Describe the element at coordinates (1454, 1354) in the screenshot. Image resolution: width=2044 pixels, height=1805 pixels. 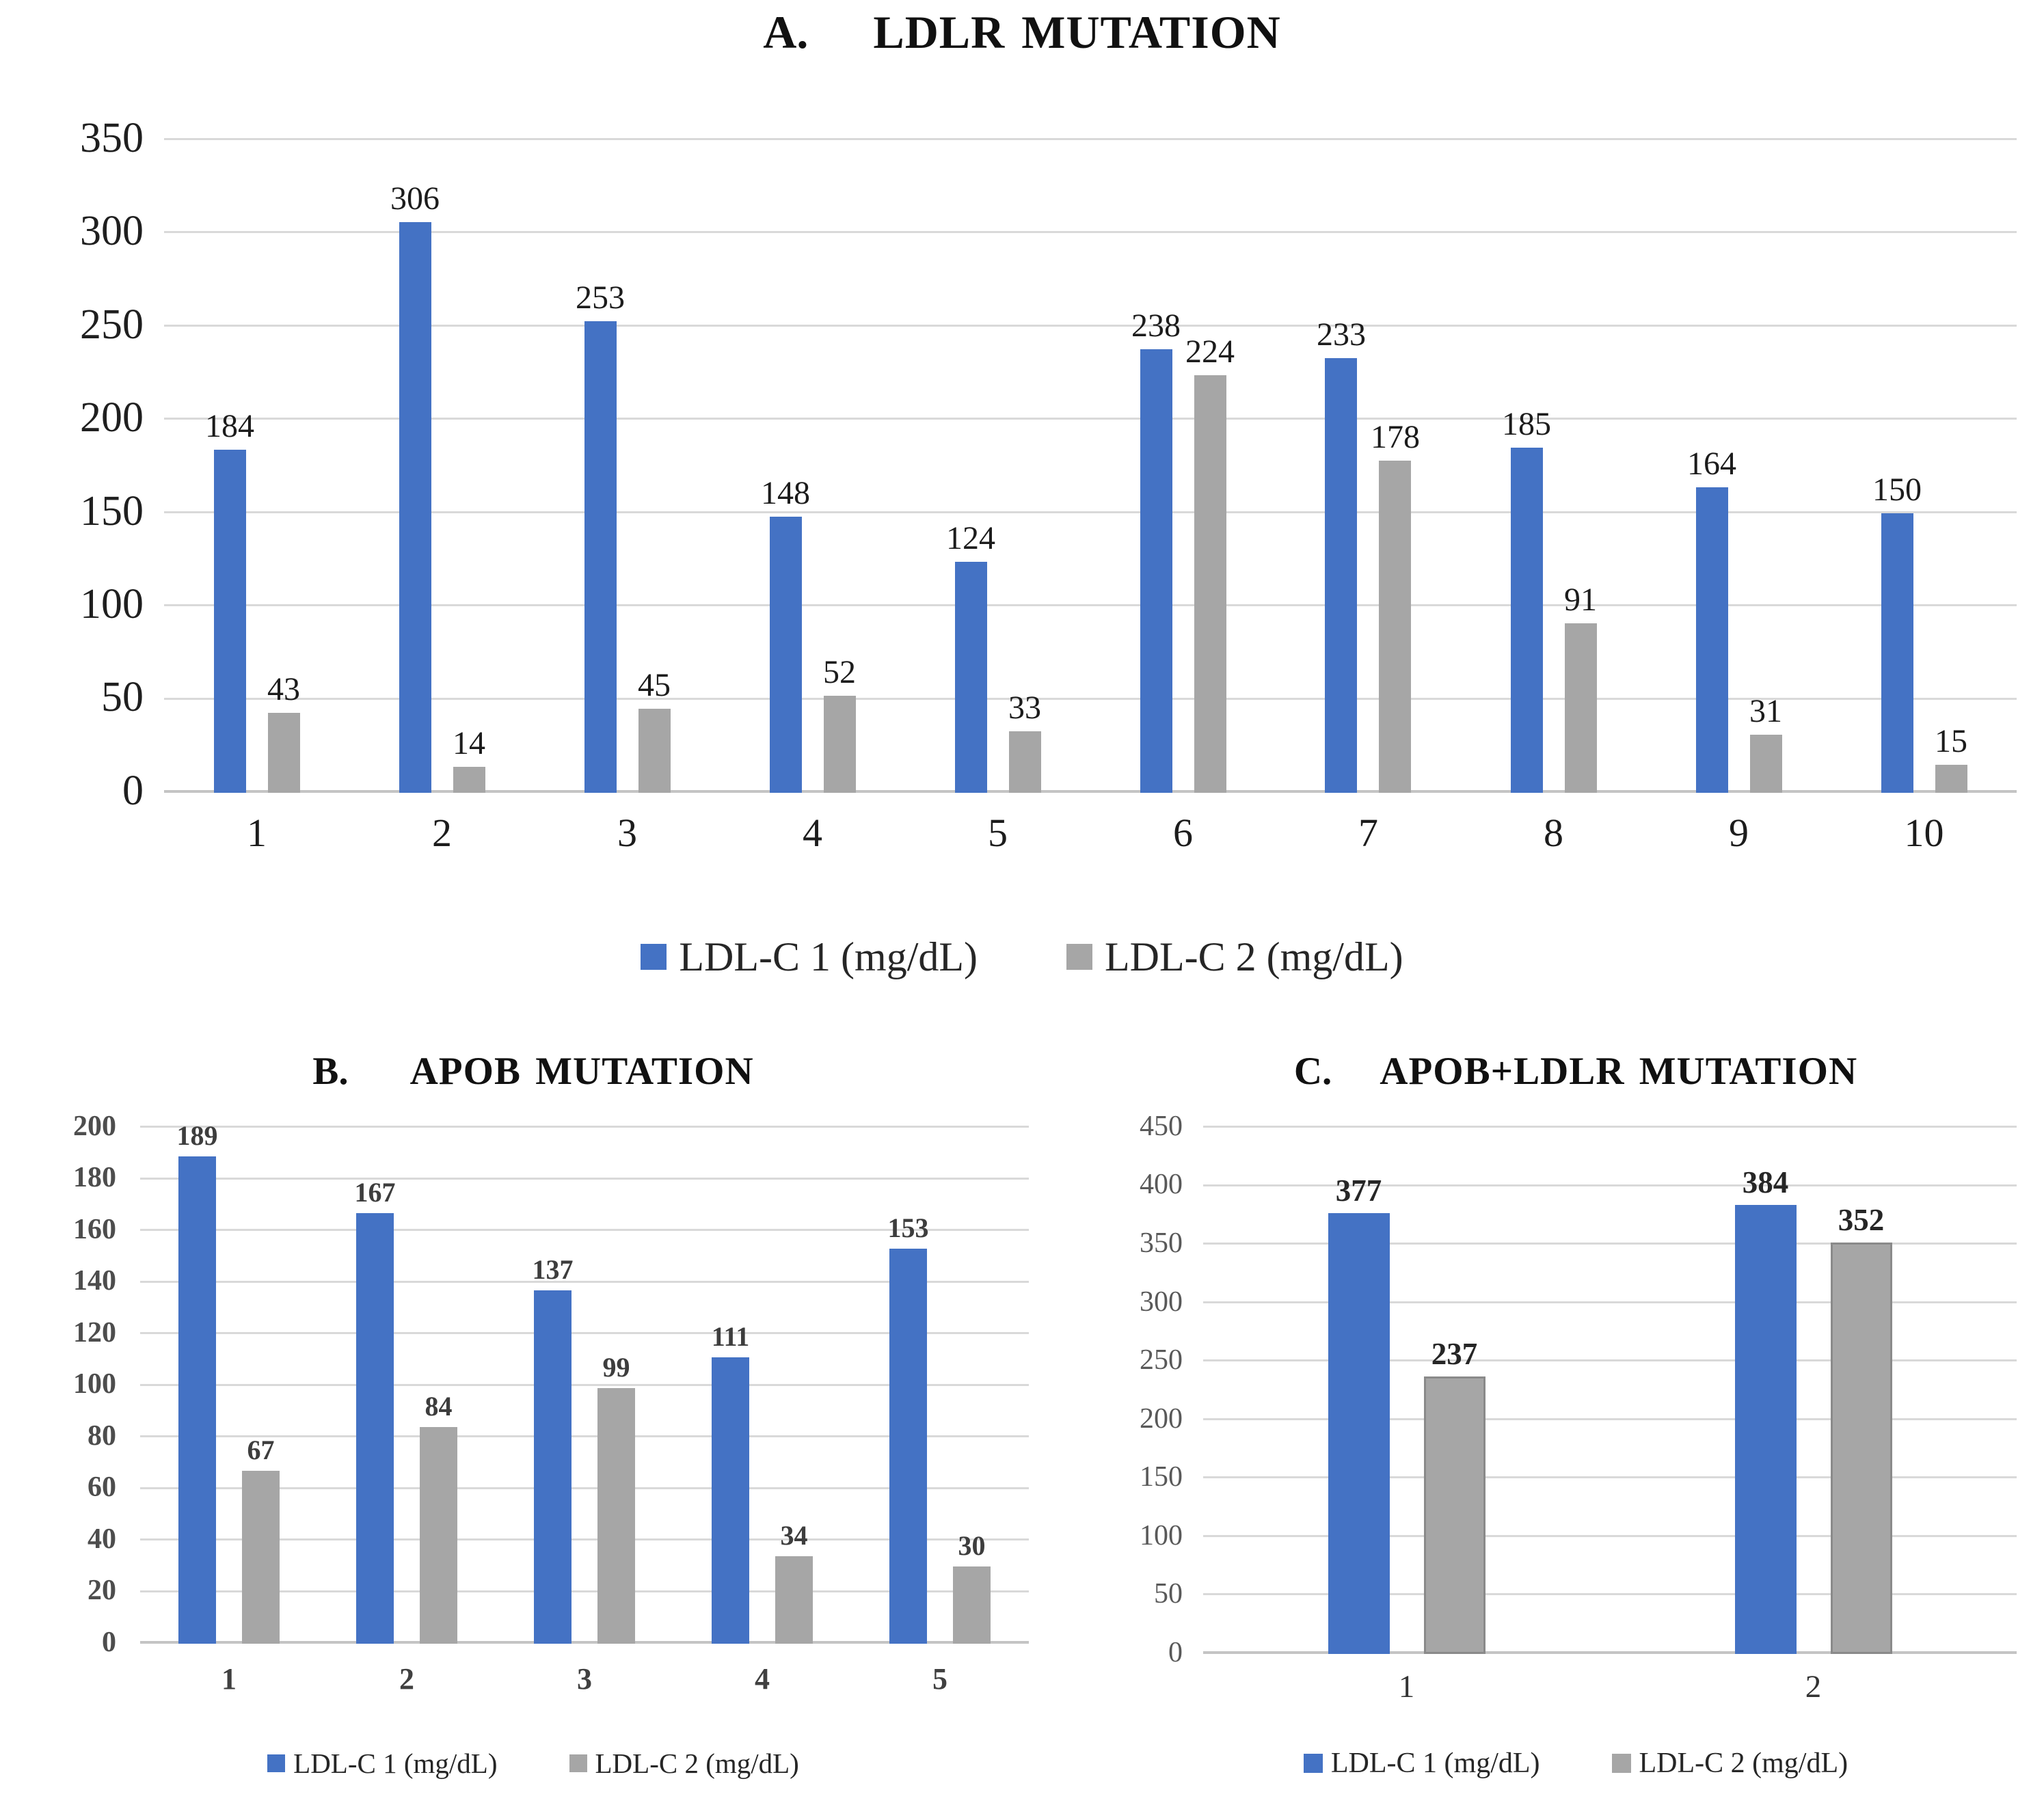
I see `bar-value-label: 237` at that location.